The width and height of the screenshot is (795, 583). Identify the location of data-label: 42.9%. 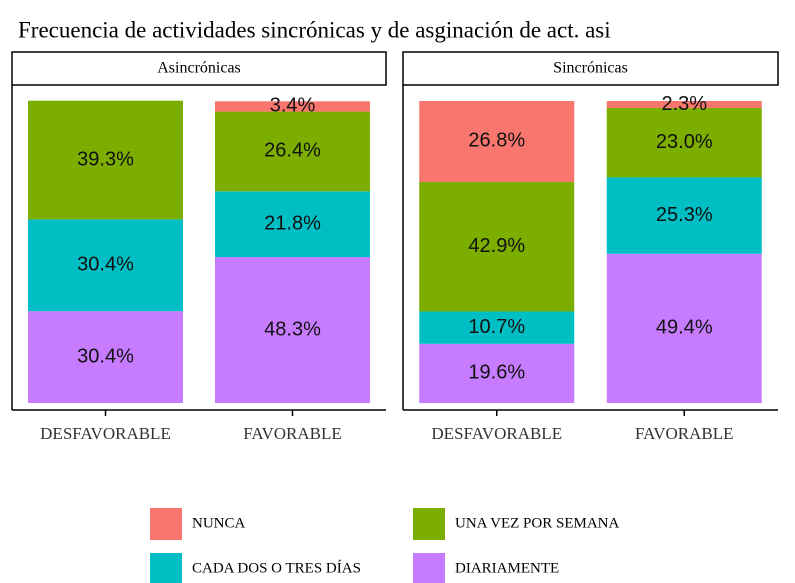
(496, 246).